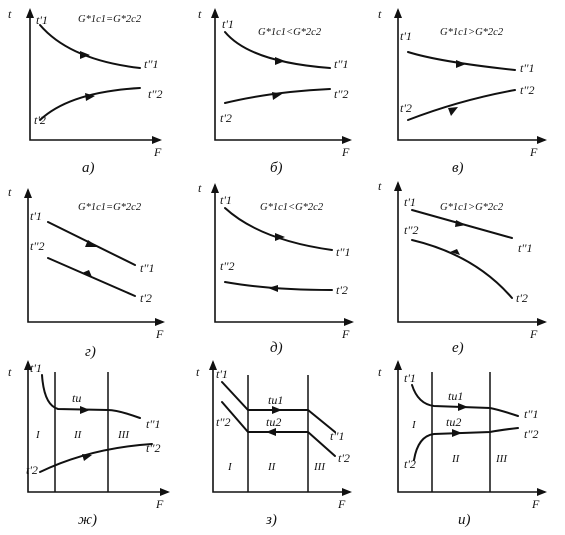  Describe the element at coordinates (535, 504) in the screenshot. I see `panel-i-axis-F: F` at that location.